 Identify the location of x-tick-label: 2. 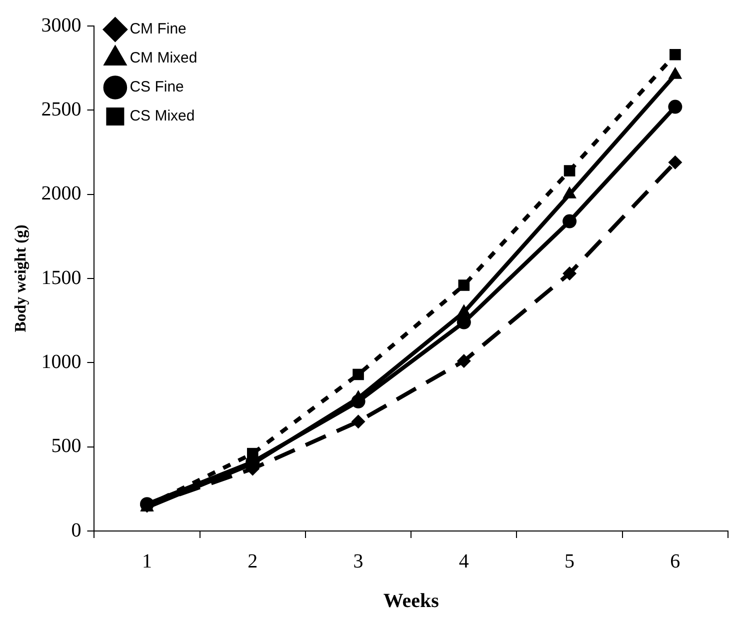
(253, 561).